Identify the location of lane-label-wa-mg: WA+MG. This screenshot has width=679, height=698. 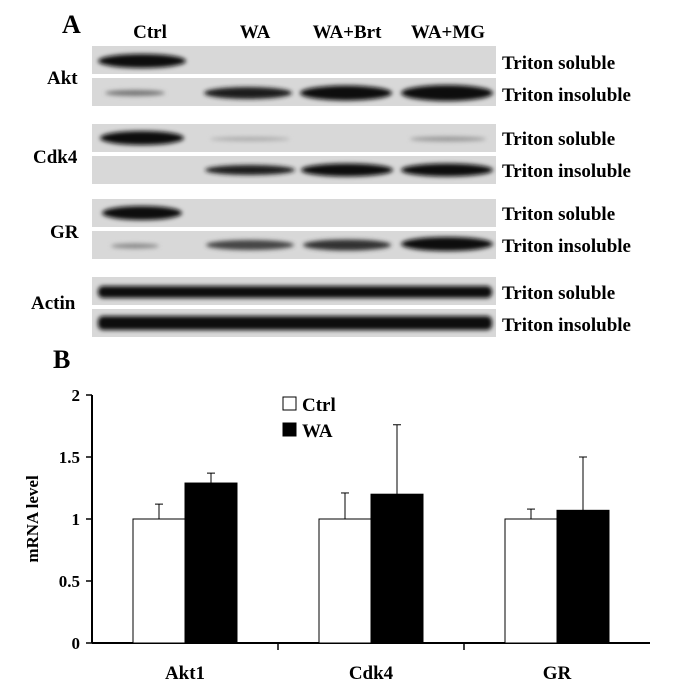
(448, 32).